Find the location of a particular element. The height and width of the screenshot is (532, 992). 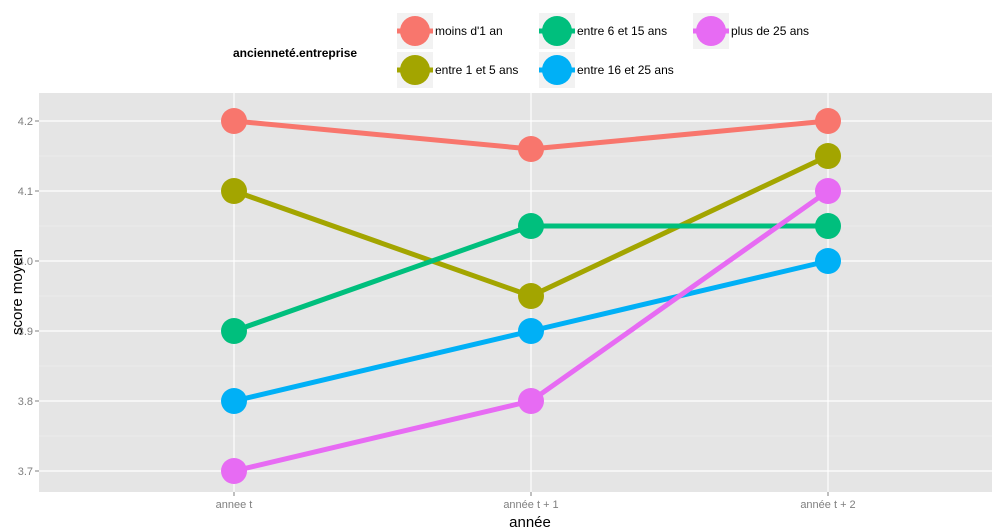

y-axis-title: score moyen is located at coordinates (17, 292).